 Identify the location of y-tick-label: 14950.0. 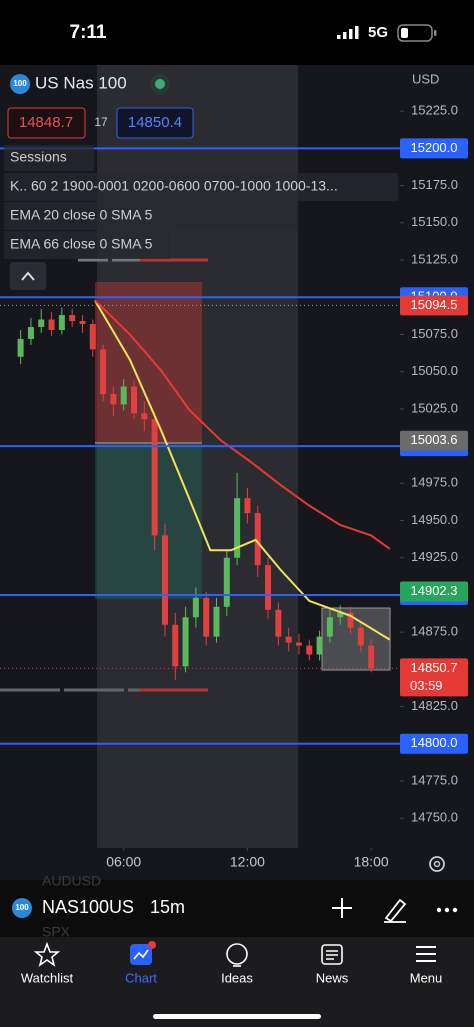
(434, 519).